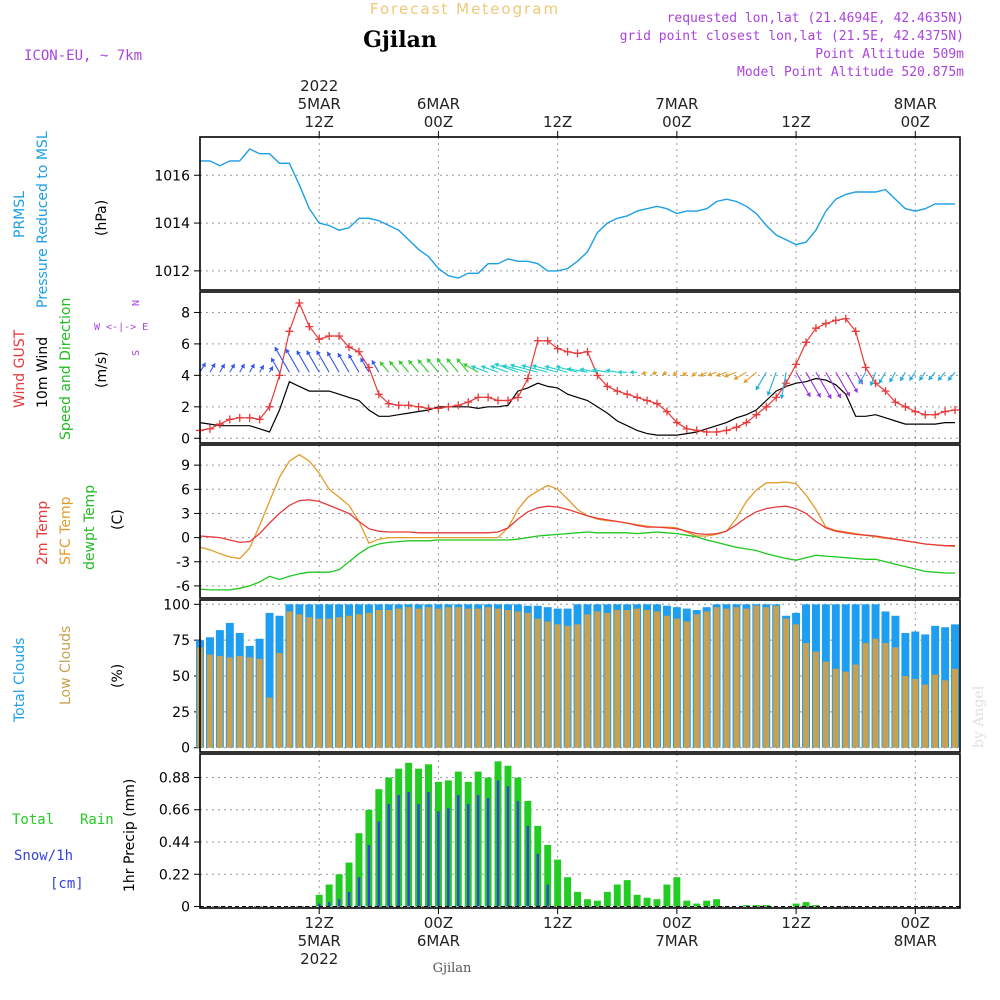 This screenshot has width=1000, height=1000. What do you see at coordinates (577, 406) in the screenshot?
I see `wind-speed-line` at bounding box center [577, 406].